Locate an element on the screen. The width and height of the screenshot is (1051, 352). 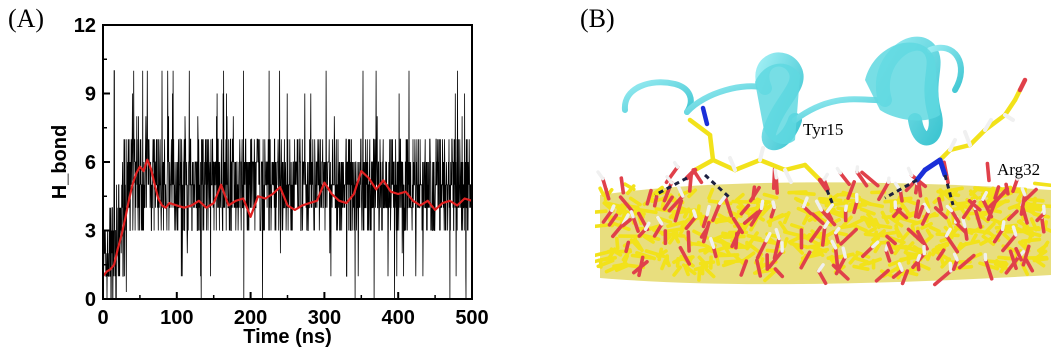
arg32-oxygen is located at coordinates (1022, 85).